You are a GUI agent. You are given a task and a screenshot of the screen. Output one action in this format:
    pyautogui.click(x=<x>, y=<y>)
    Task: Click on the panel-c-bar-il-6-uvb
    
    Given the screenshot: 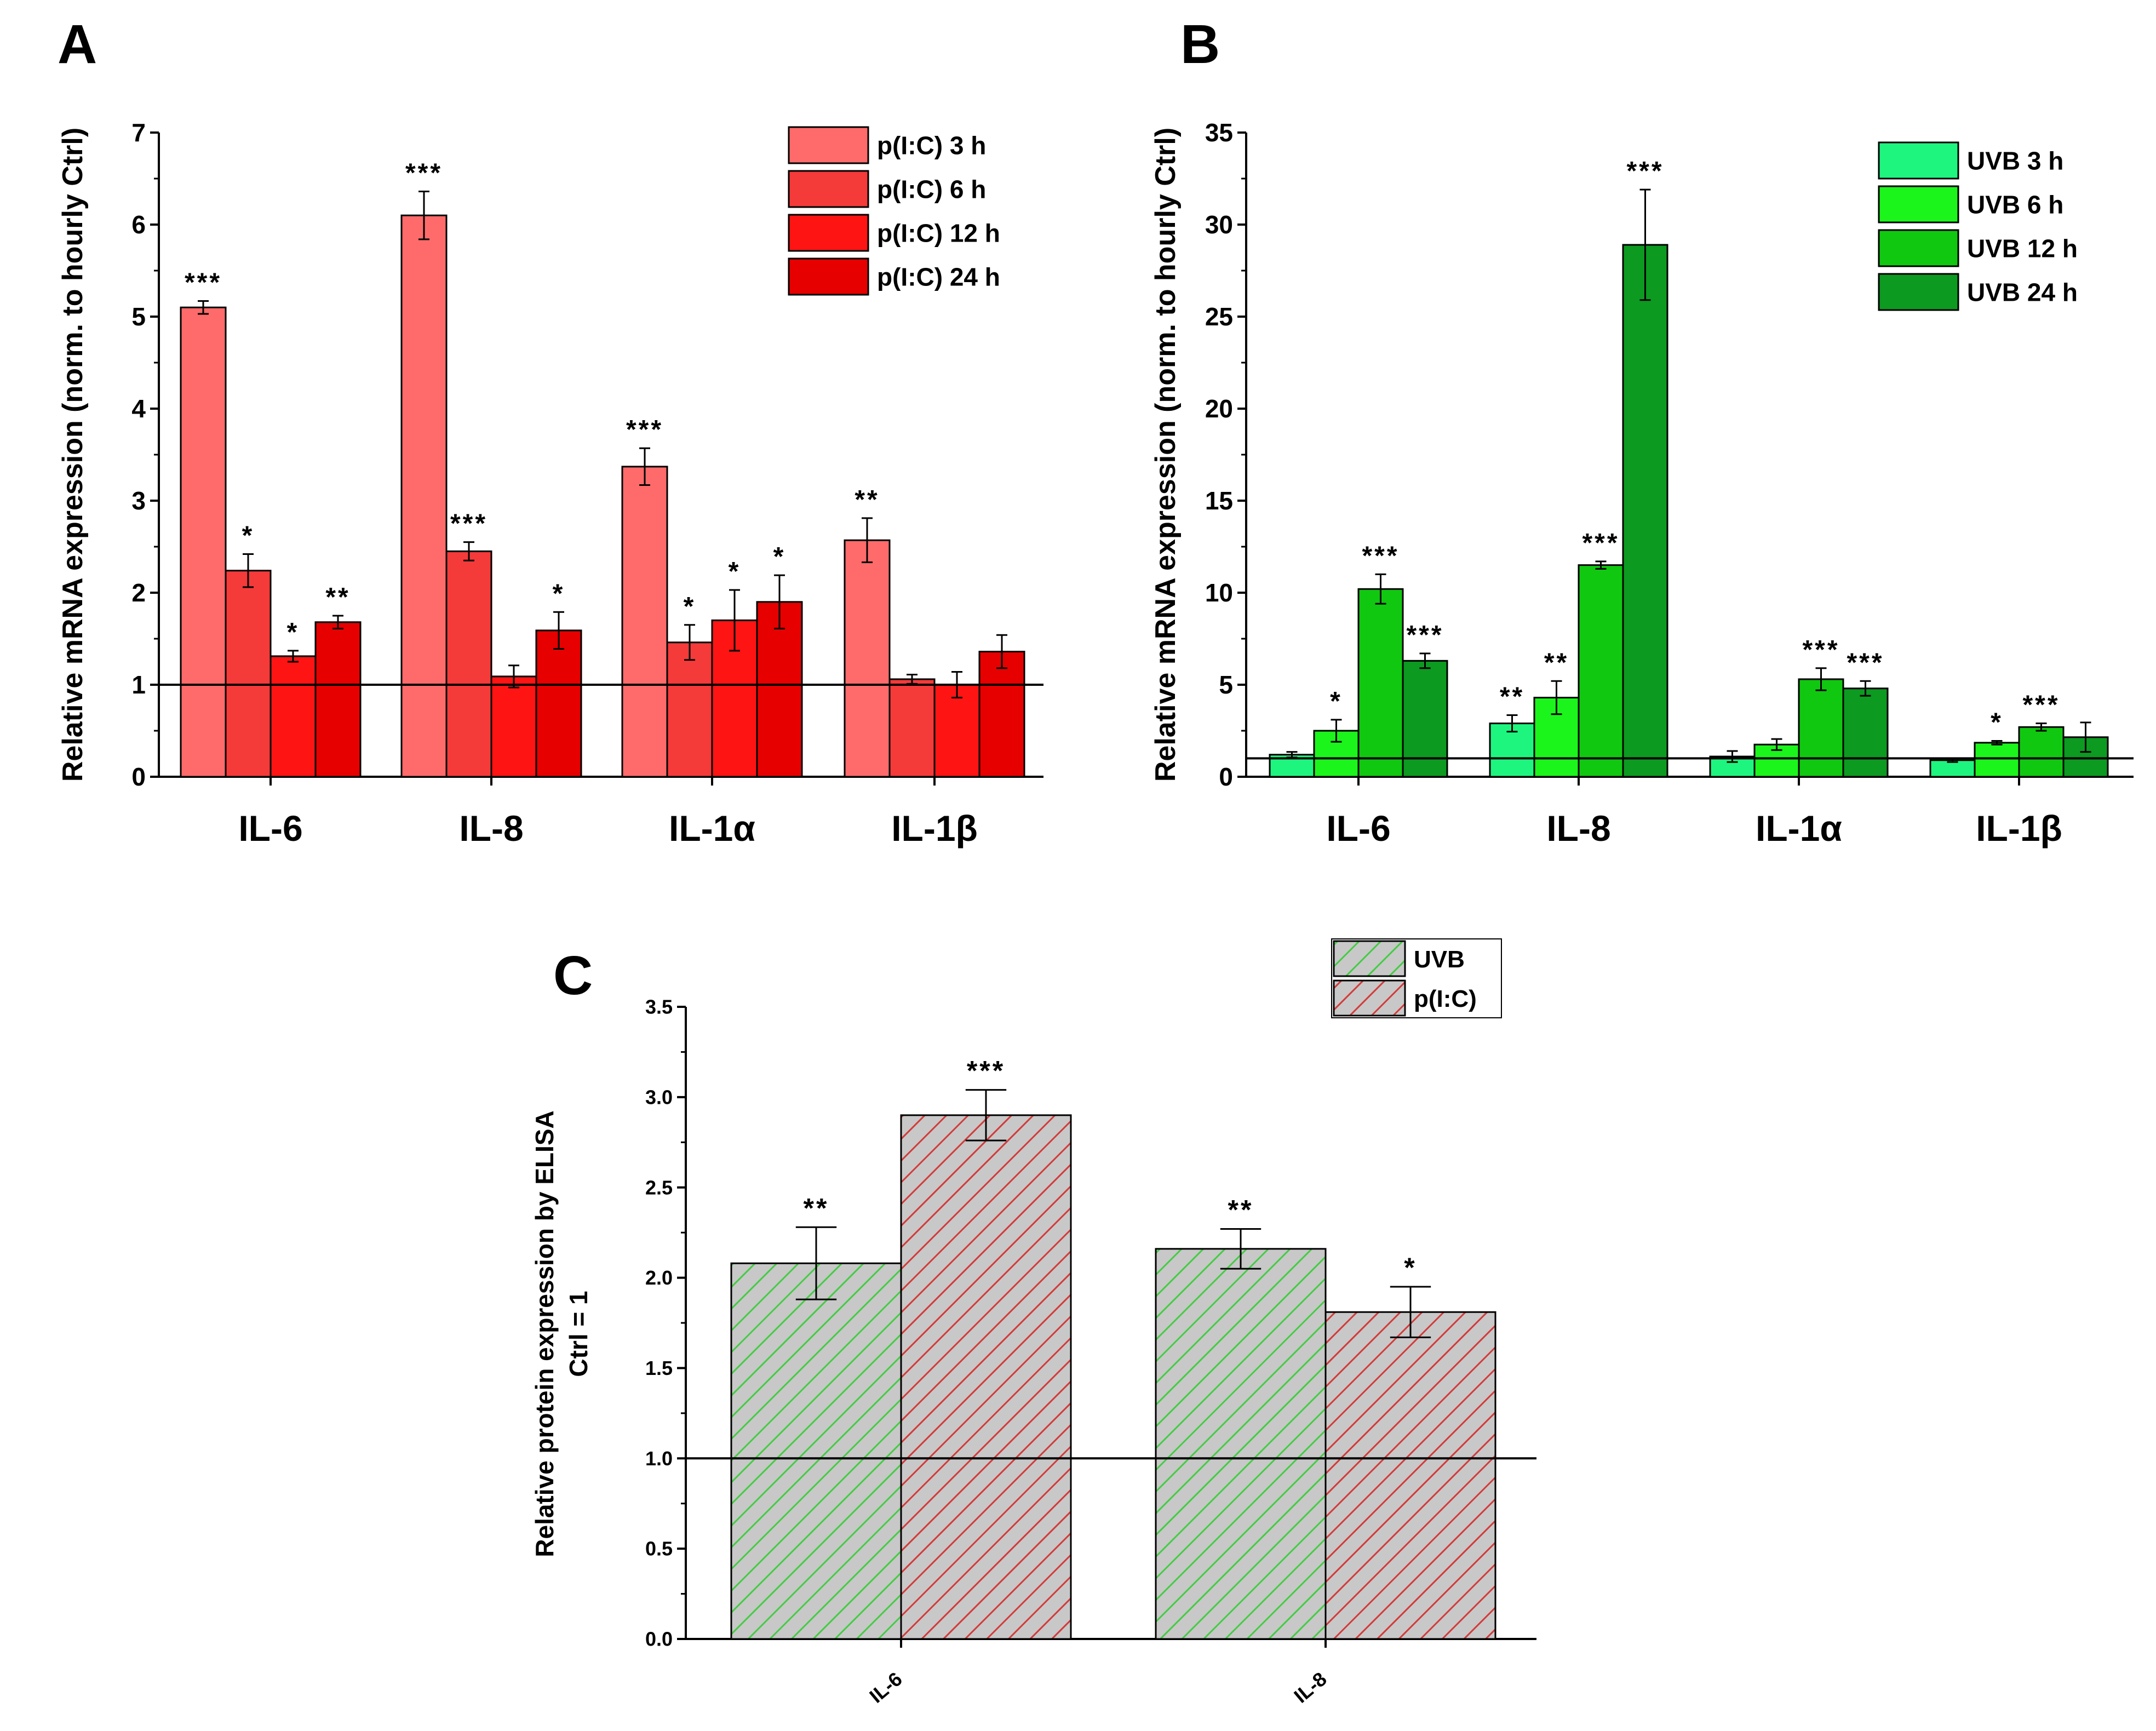 What is the action you would take?
    pyautogui.click(x=816, y=1451)
    